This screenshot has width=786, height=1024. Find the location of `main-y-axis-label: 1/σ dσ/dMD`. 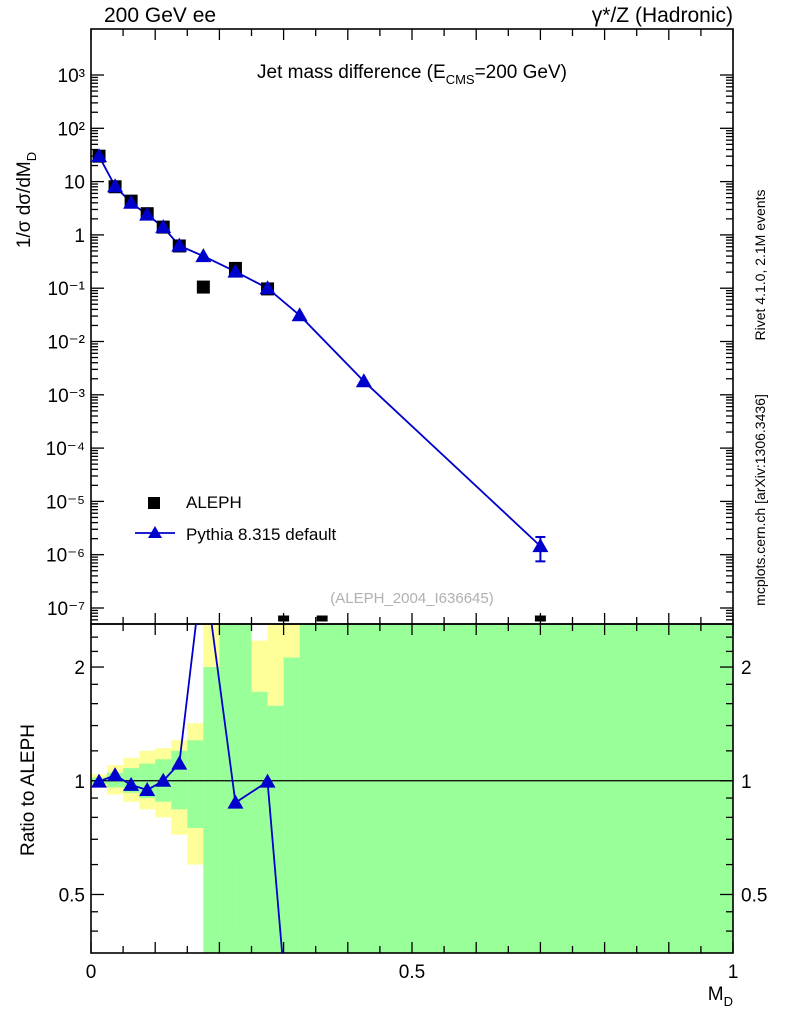

main-y-axis-label: 1/σ dσ/dMD is located at coordinates (26, 200).